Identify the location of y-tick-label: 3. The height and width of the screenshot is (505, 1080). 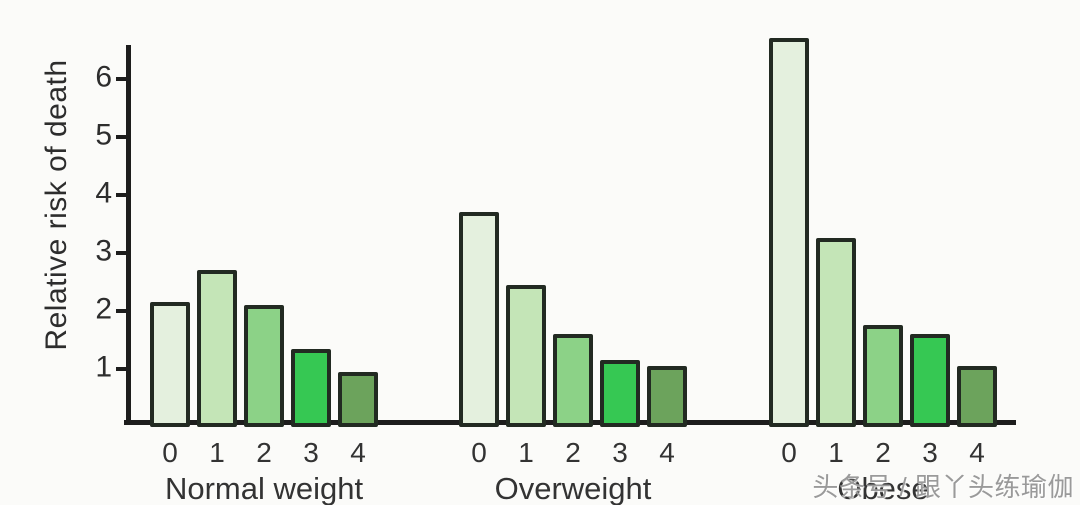
(103, 251).